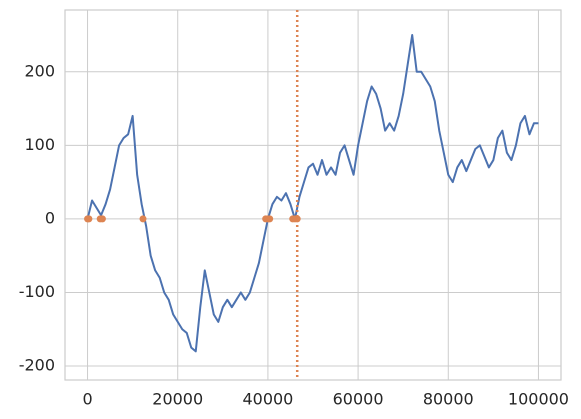  I want to click on x-tick-label: 100000, so click(538, 399).